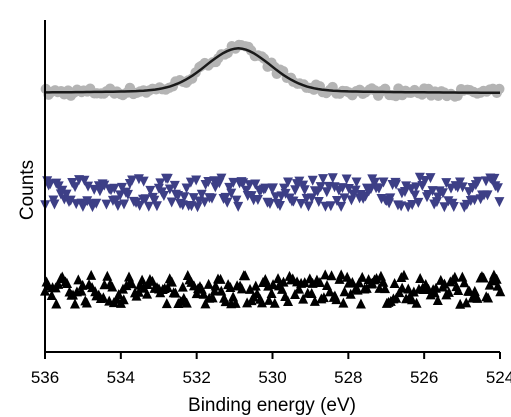  I want to click on fit-curve, so click(272, 70).